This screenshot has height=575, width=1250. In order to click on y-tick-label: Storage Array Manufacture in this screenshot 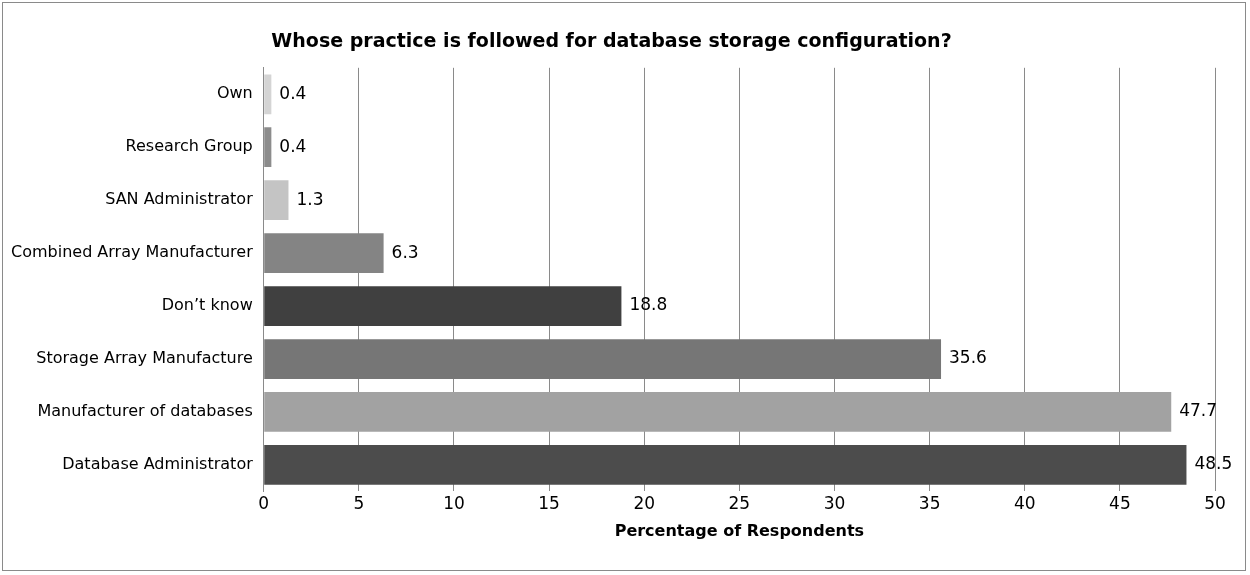, I will do `click(144, 358)`.